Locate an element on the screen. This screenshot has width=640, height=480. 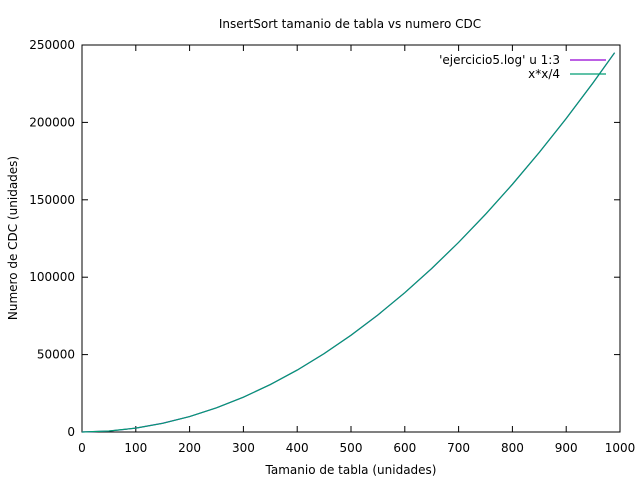
x-tick-label: 100 is located at coordinates (135, 448).